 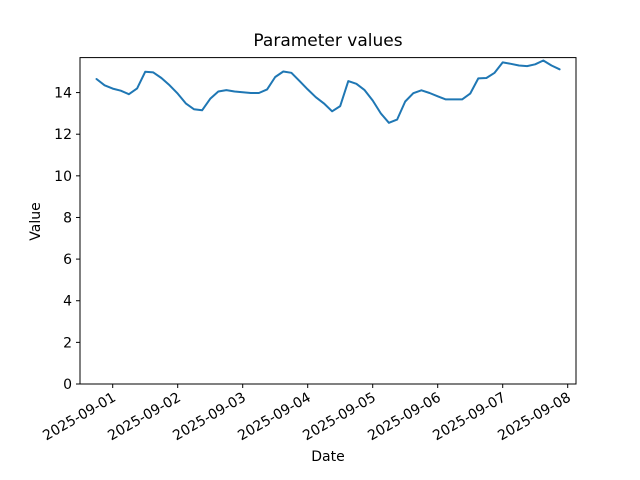 I want to click on y-tick-label: 12, so click(x=63, y=135).